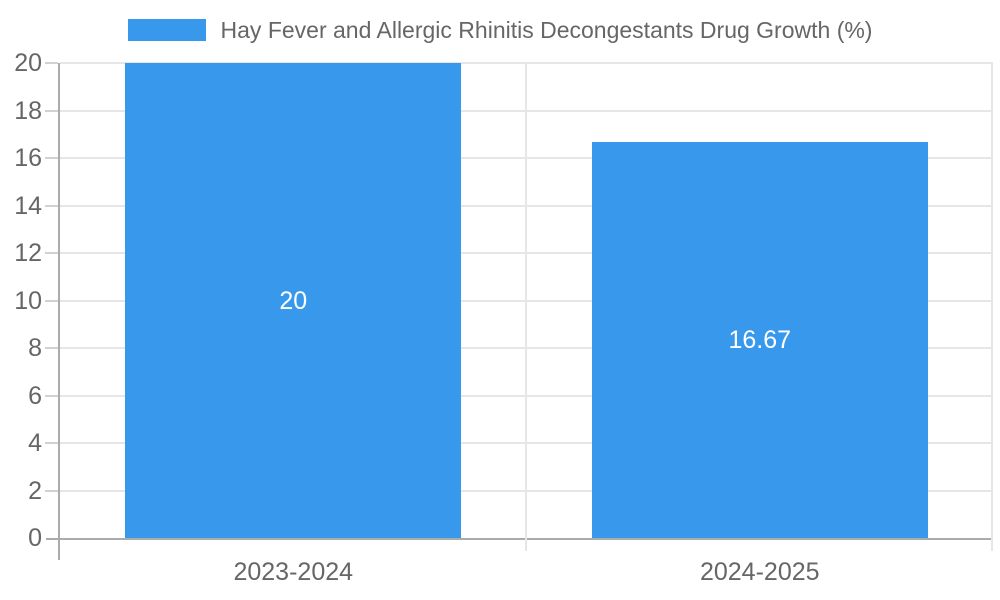  Describe the element at coordinates (28, 205) in the screenshot. I see `y-tick-label: 14` at that location.